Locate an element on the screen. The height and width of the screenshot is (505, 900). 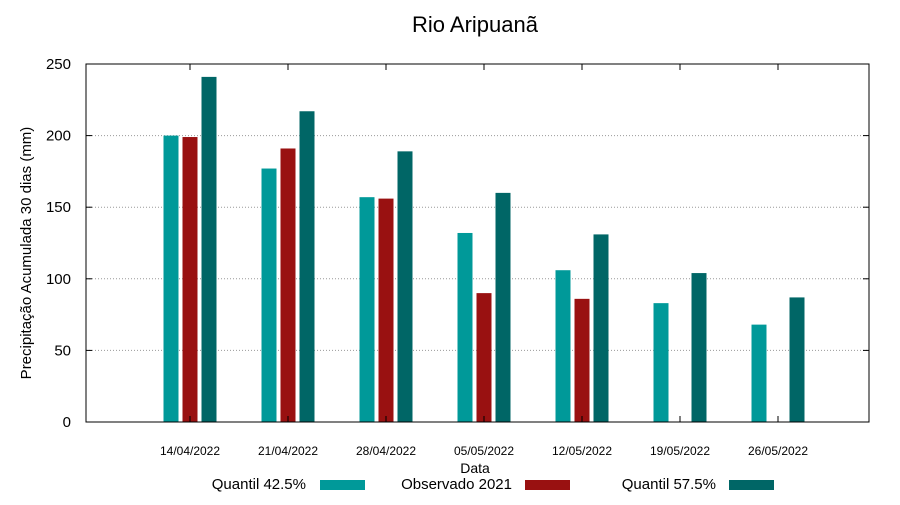
x-tick-label: 05/05/2022 is located at coordinates (484, 451).